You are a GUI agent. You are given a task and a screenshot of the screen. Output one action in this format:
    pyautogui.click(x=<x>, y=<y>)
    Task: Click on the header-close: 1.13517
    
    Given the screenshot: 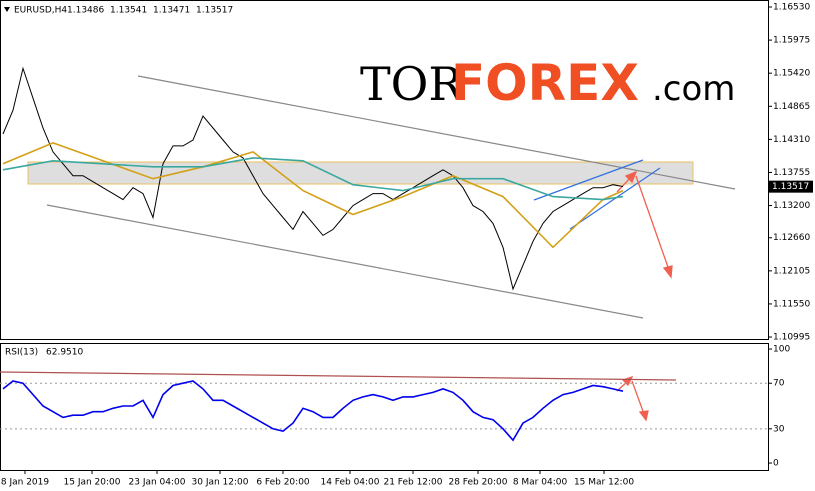 What is the action you would take?
    pyautogui.click(x=214, y=11)
    